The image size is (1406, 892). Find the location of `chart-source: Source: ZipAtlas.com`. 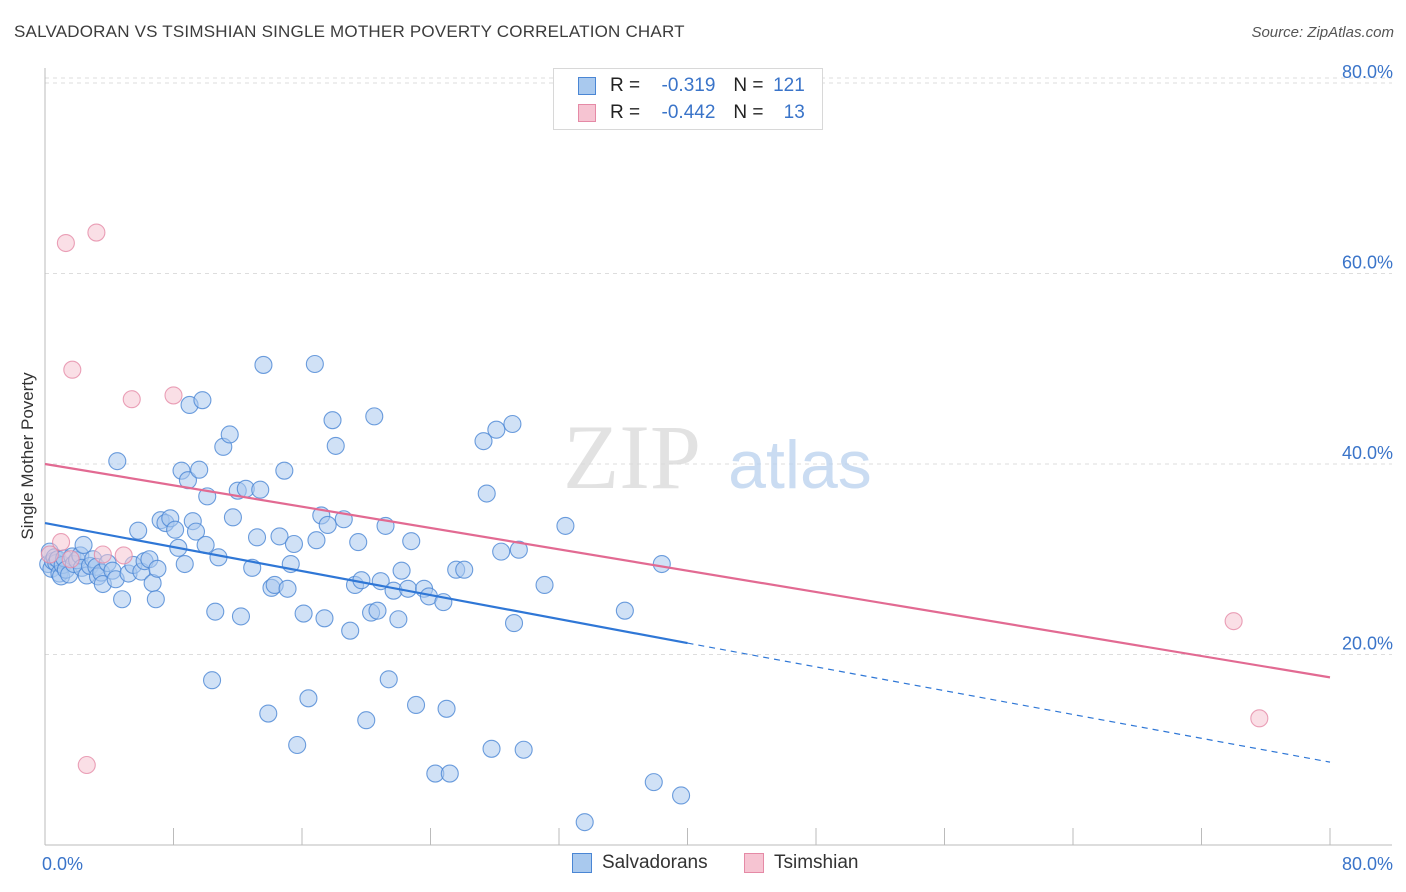

chart-source: Source: ZipAtlas.com is located at coordinates (1322, 32).